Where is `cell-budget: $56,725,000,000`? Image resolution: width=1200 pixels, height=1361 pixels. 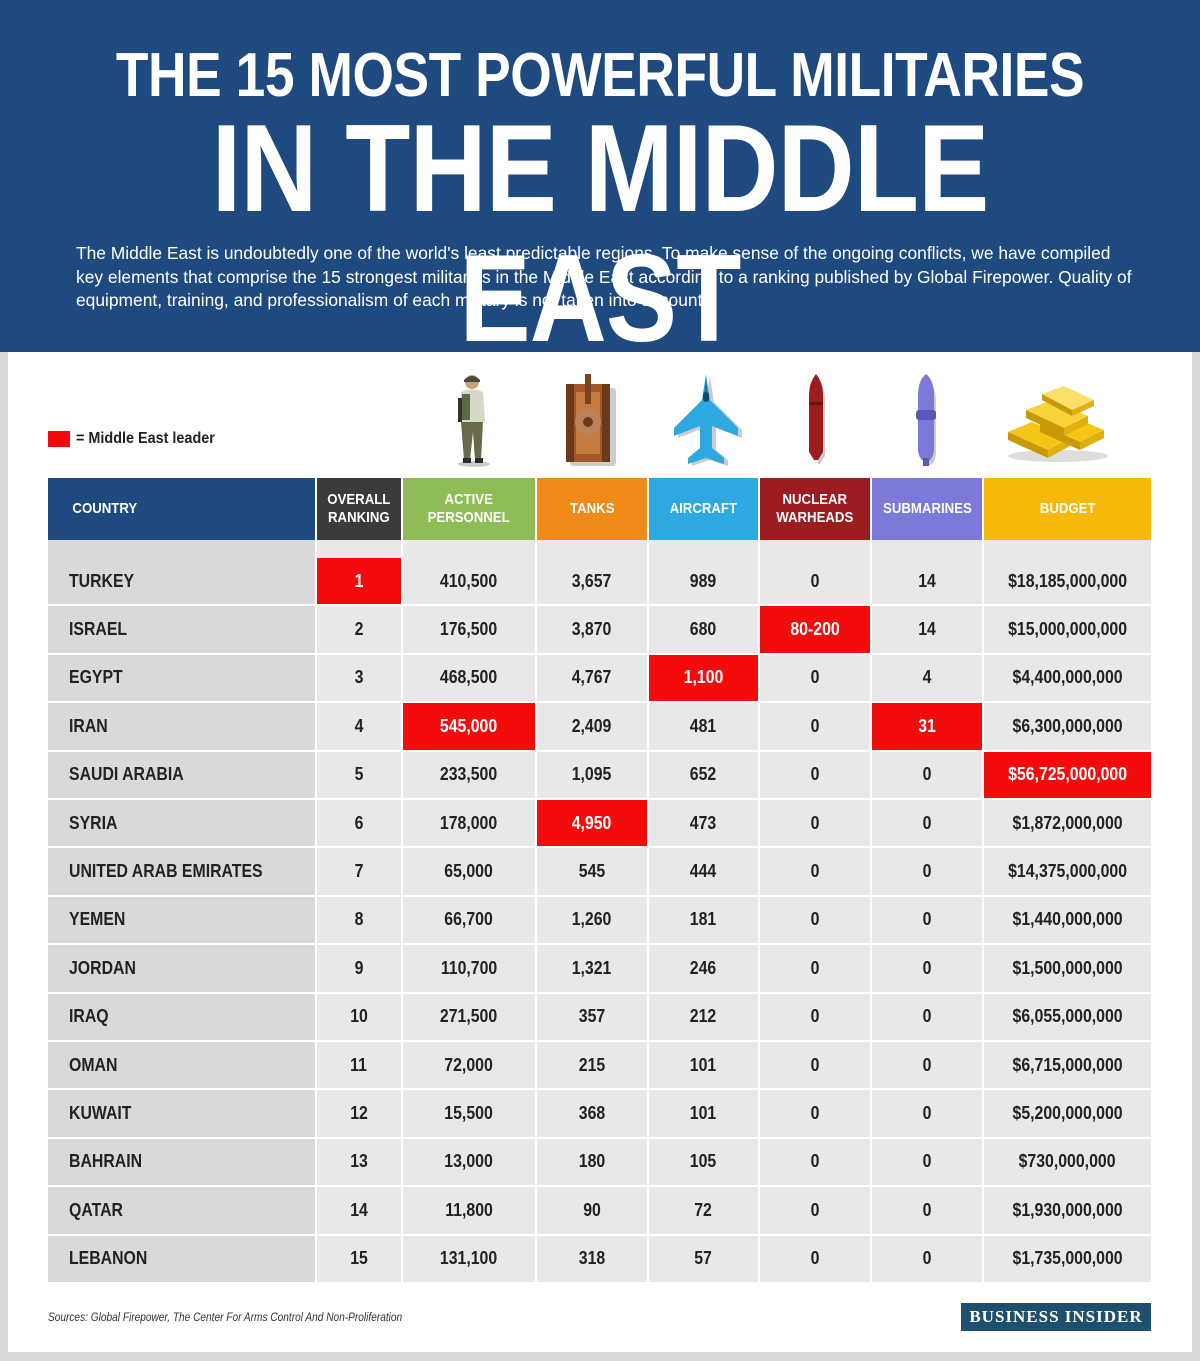
cell-budget: $56,725,000,000 is located at coordinates (1067, 774).